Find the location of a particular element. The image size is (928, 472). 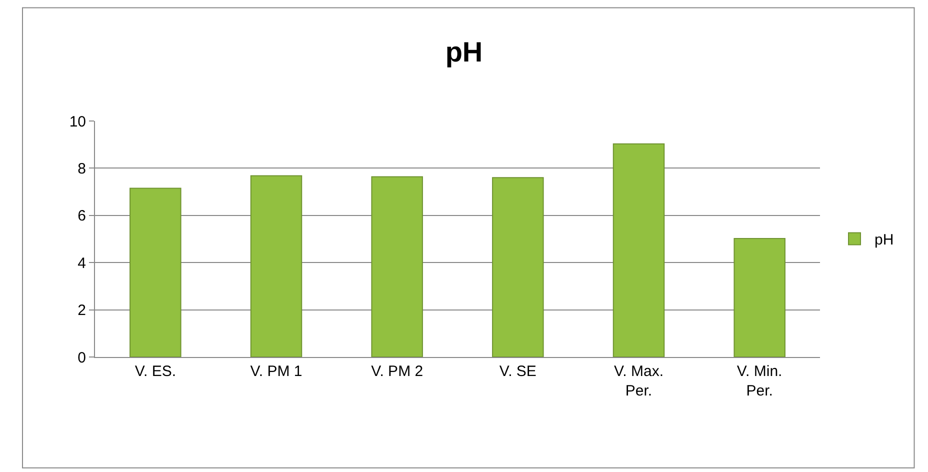

y-tick-label: 0 is located at coordinates (82, 357).